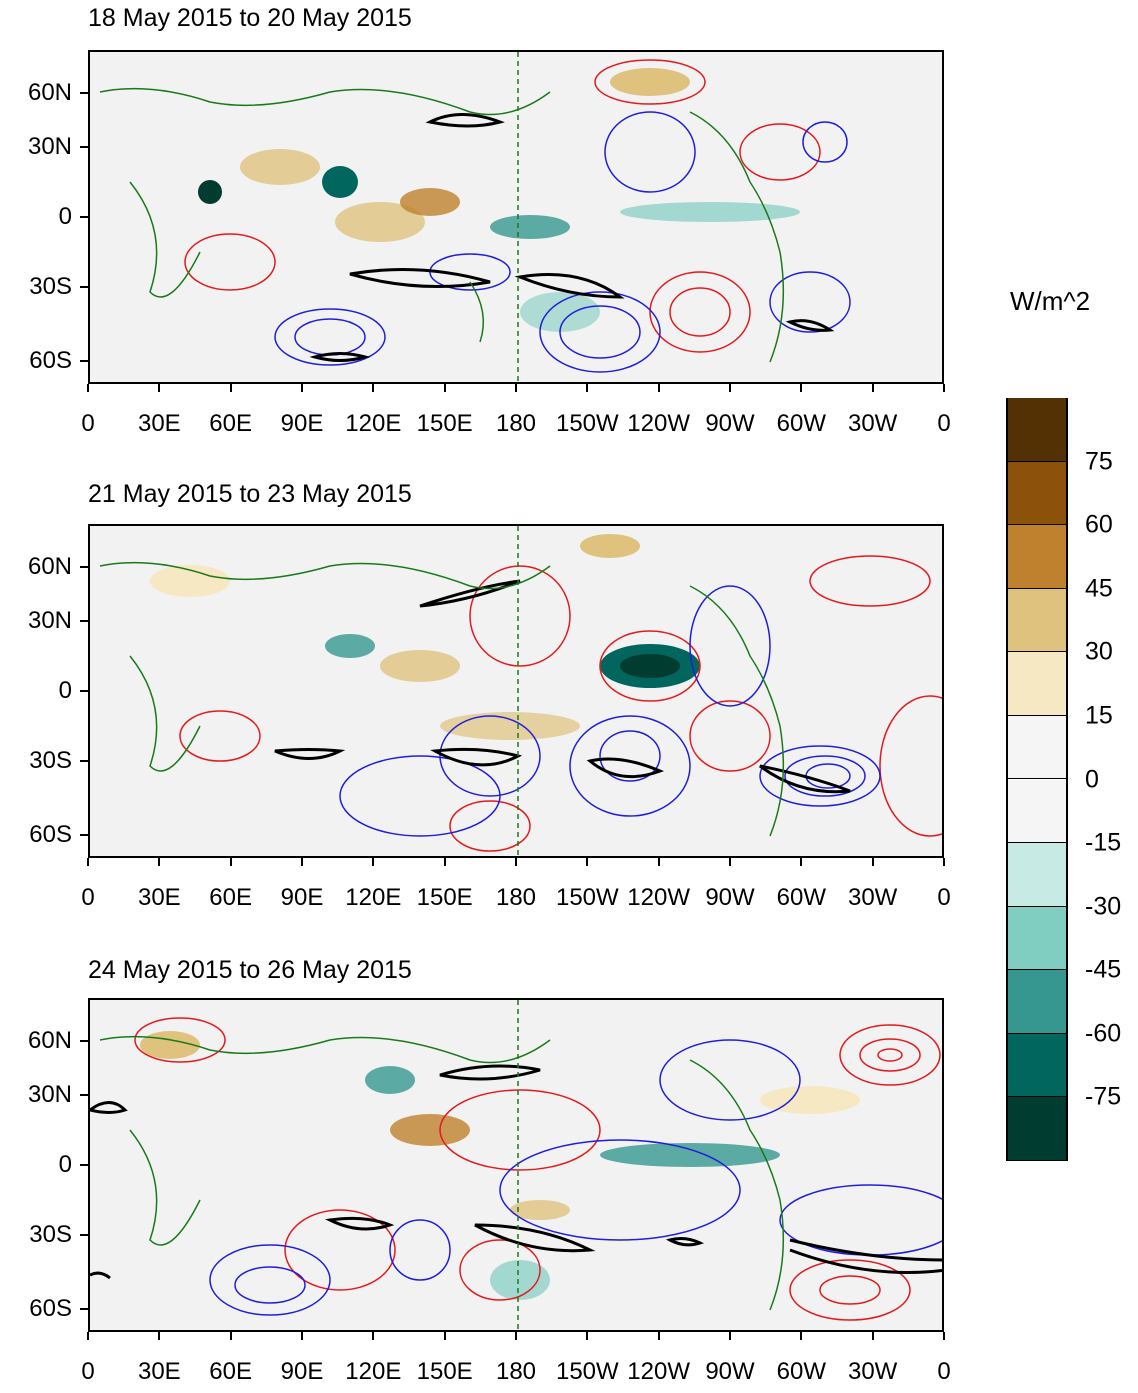 The height and width of the screenshot is (1393, 1138). What do you see at coordinates (659, 1371) in the screenshot?
I see `lon-label: 120W` at bounding box center [659, 1371].